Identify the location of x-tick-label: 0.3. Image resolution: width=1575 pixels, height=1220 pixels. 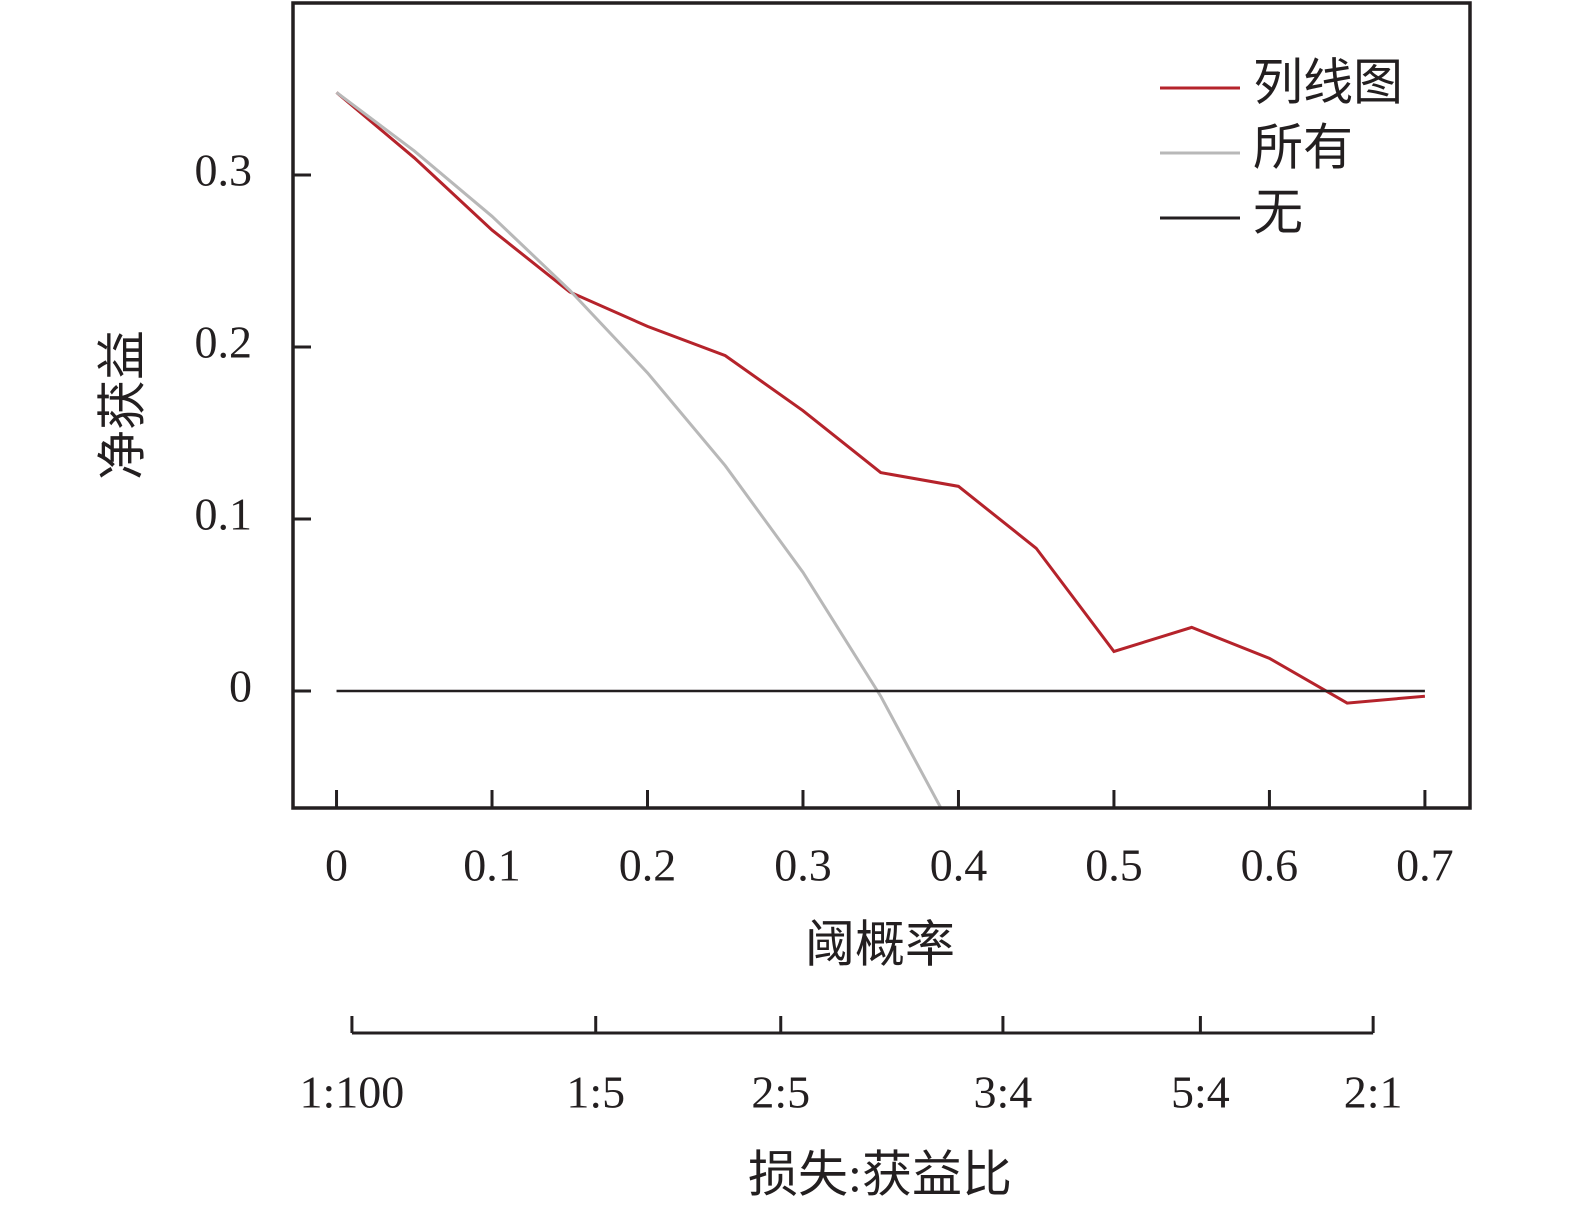
(803, 865).